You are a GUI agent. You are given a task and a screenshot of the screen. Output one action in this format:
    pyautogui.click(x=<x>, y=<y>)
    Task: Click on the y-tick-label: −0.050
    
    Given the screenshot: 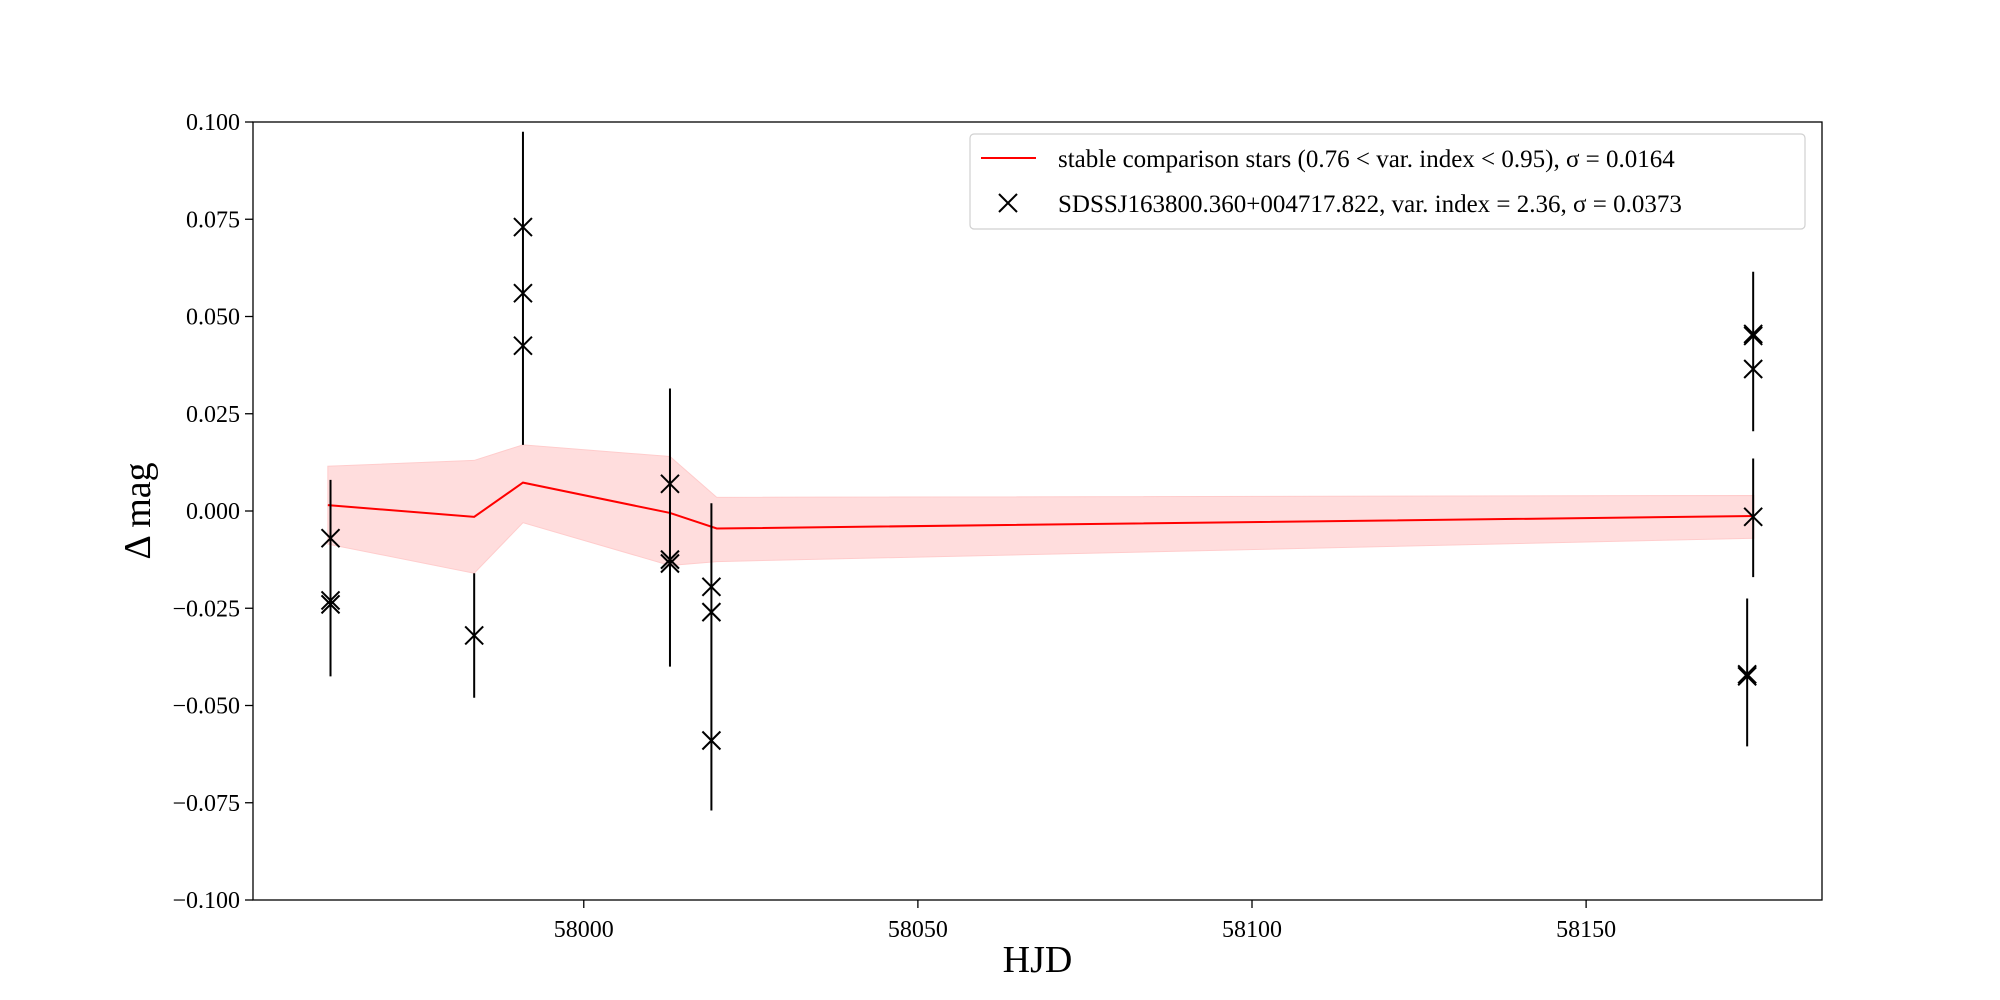 What is the action you would take?
    pyautogui.click(x=206, y=707)
    